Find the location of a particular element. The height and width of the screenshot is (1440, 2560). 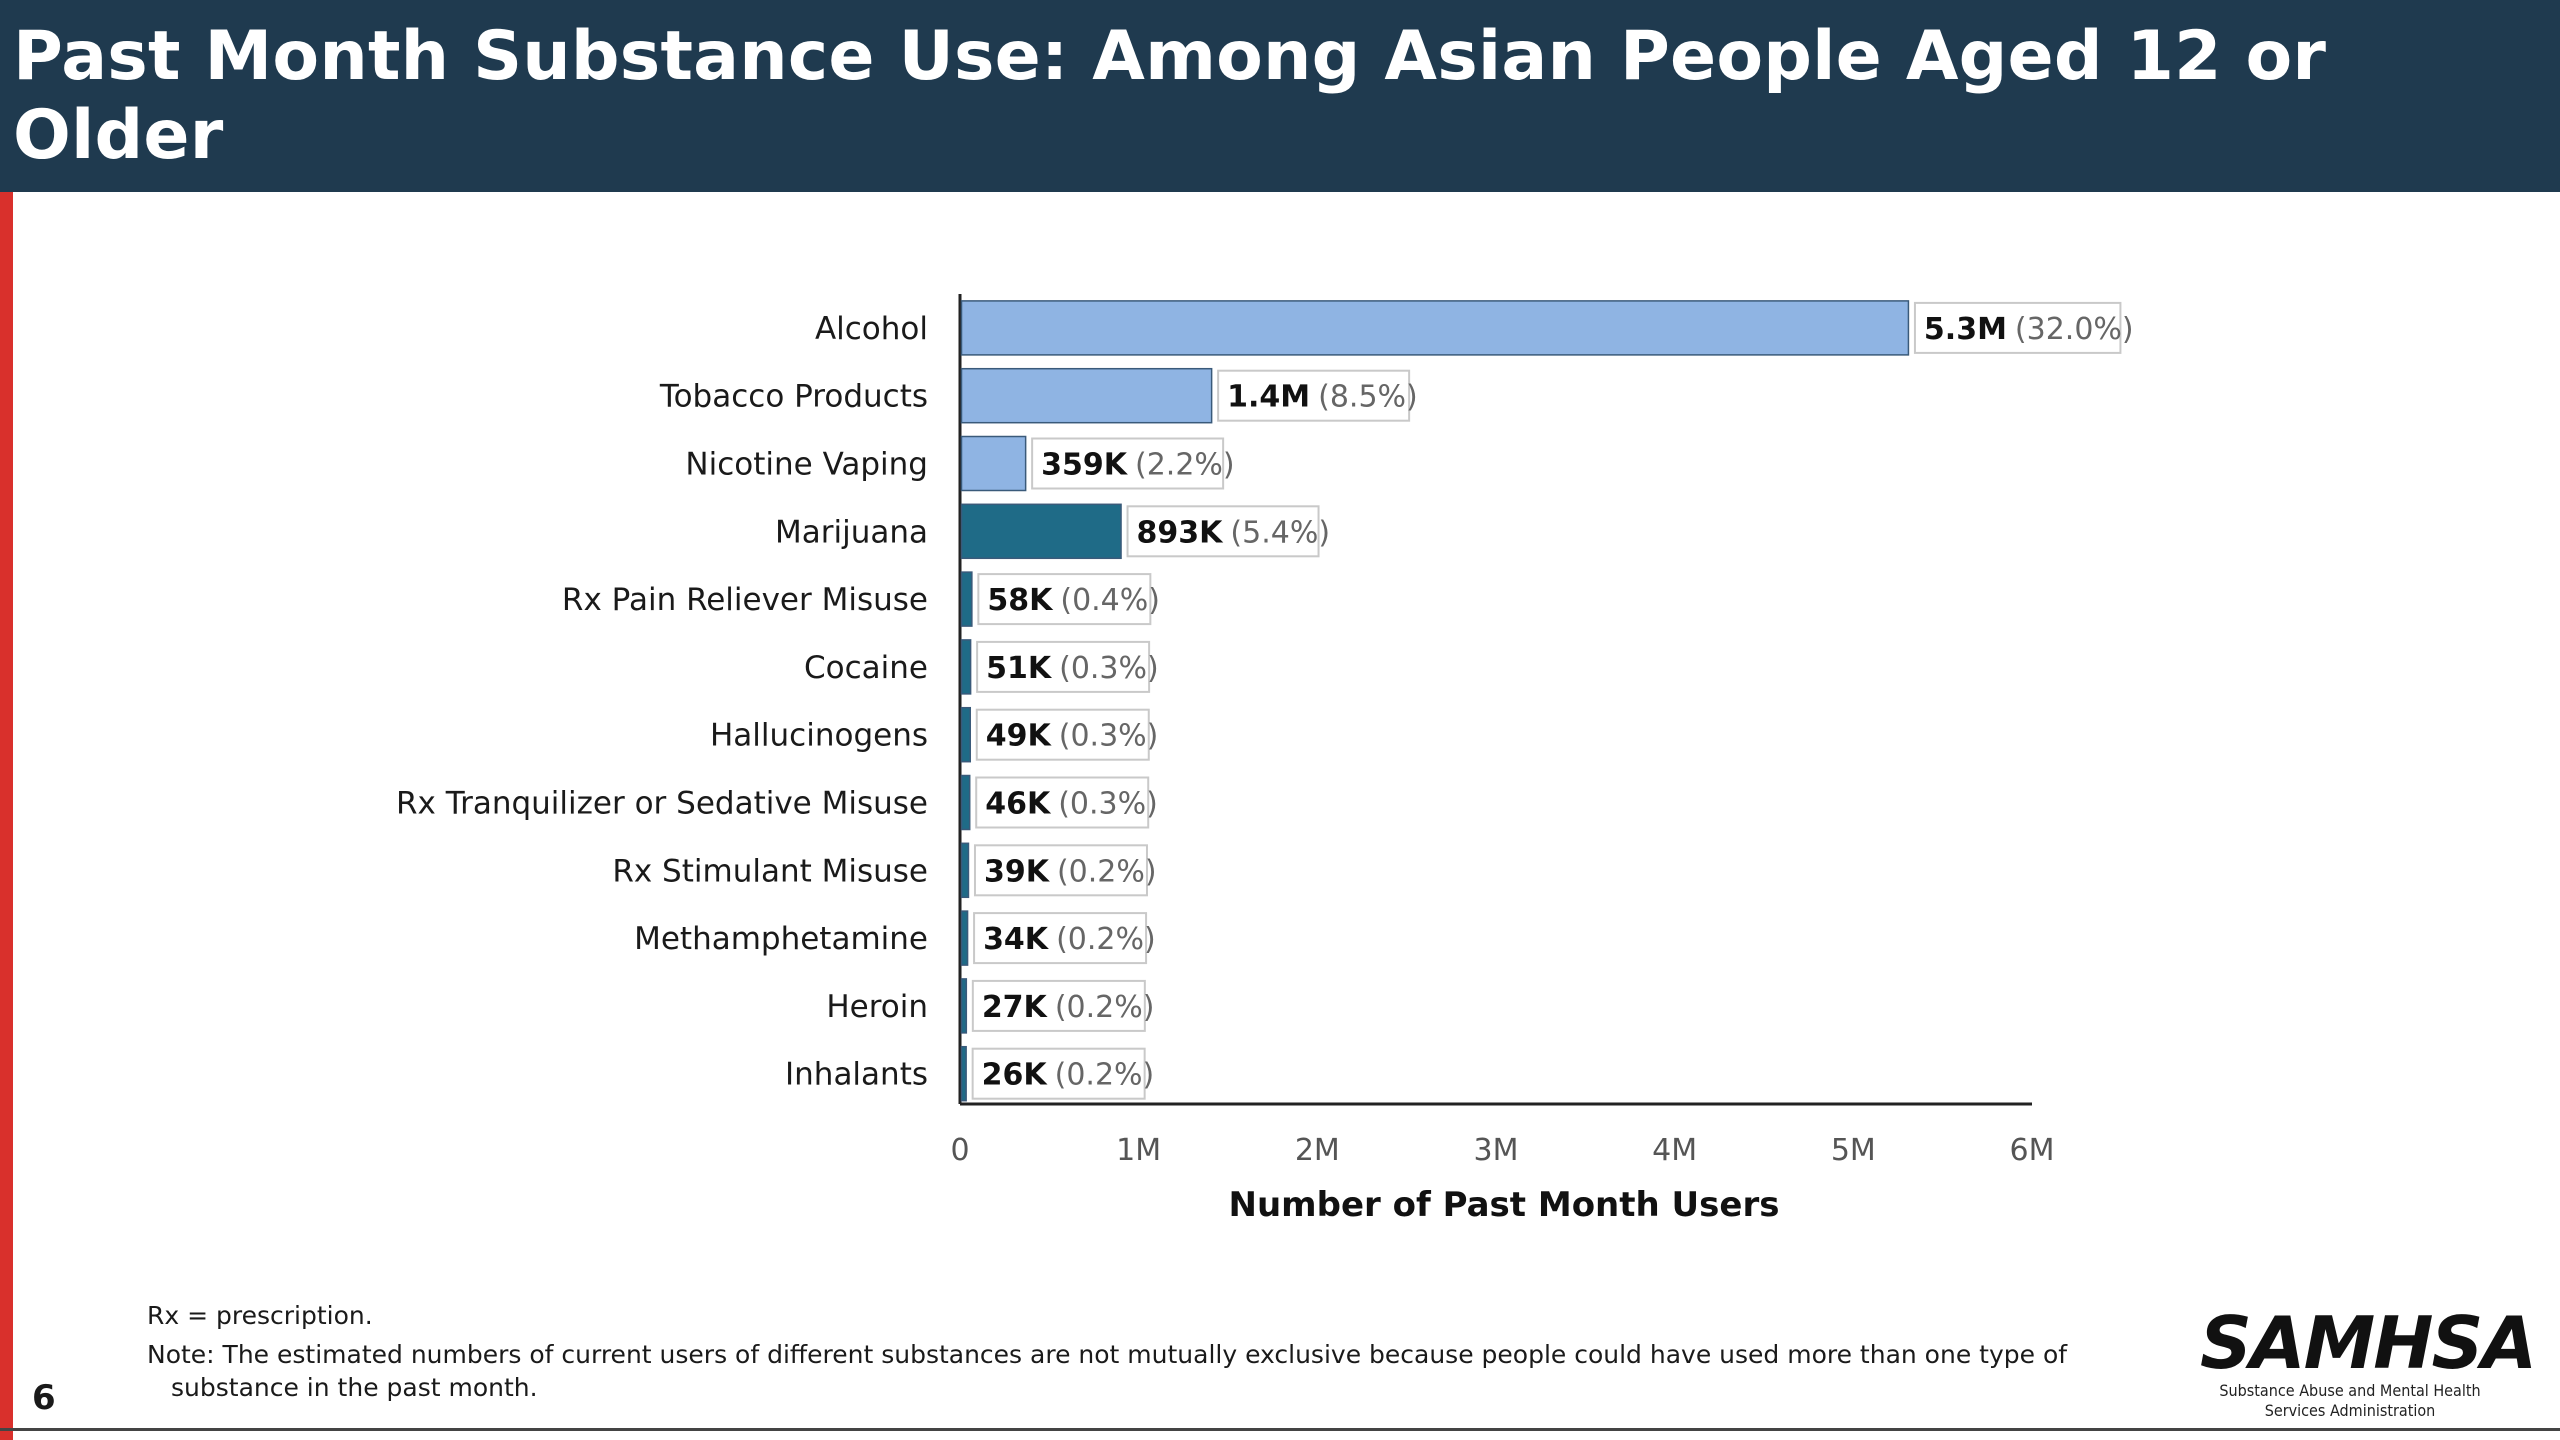

x-tick-label: 3M is located at coordinates (1496, 1150).